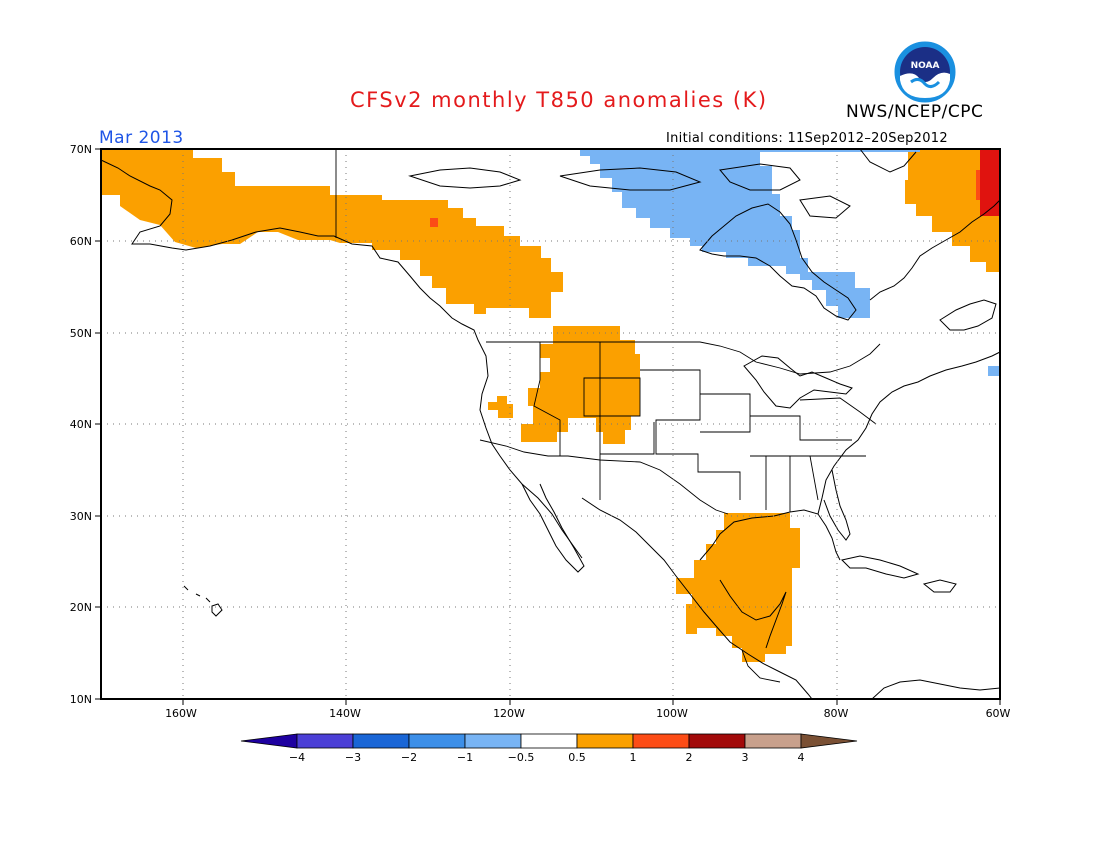  Describe the element at coordinates (409, 757) in the screenshot. I see `legend-label: −2` at that location.